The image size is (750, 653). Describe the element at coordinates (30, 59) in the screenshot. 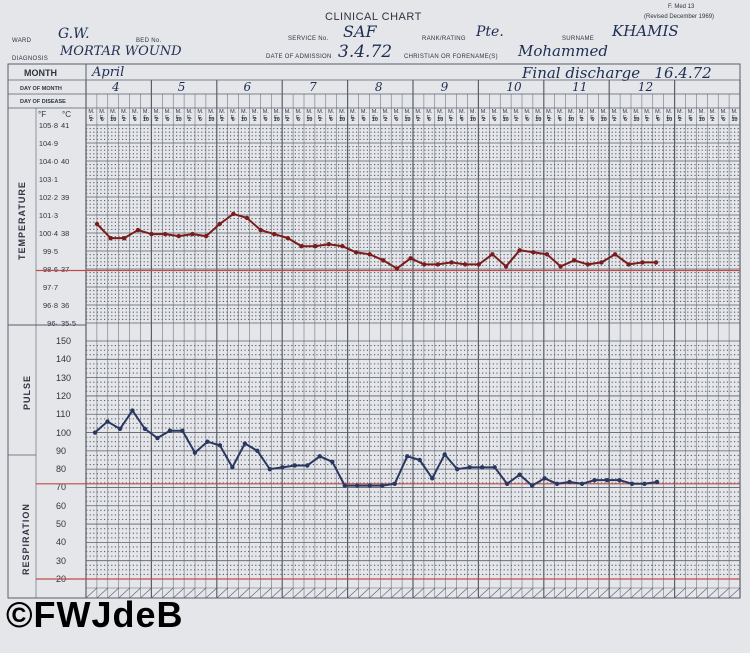

I see `diagnosis-label: DIAGNOSIS` at that location.